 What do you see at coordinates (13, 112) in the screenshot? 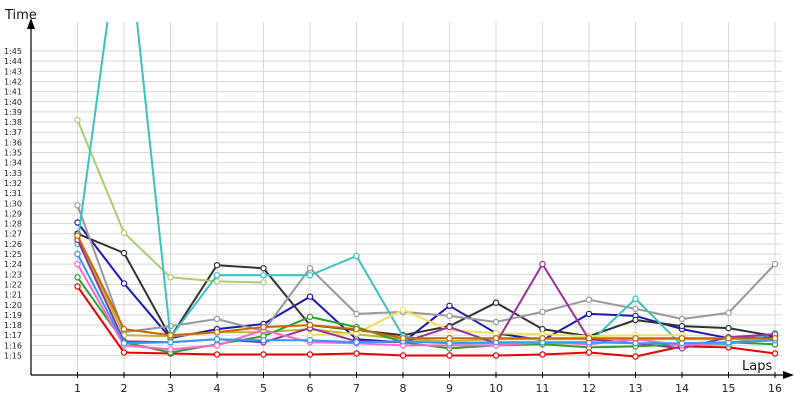
I see `y-tick-label: 1:39` at bounding box center [13, 112].